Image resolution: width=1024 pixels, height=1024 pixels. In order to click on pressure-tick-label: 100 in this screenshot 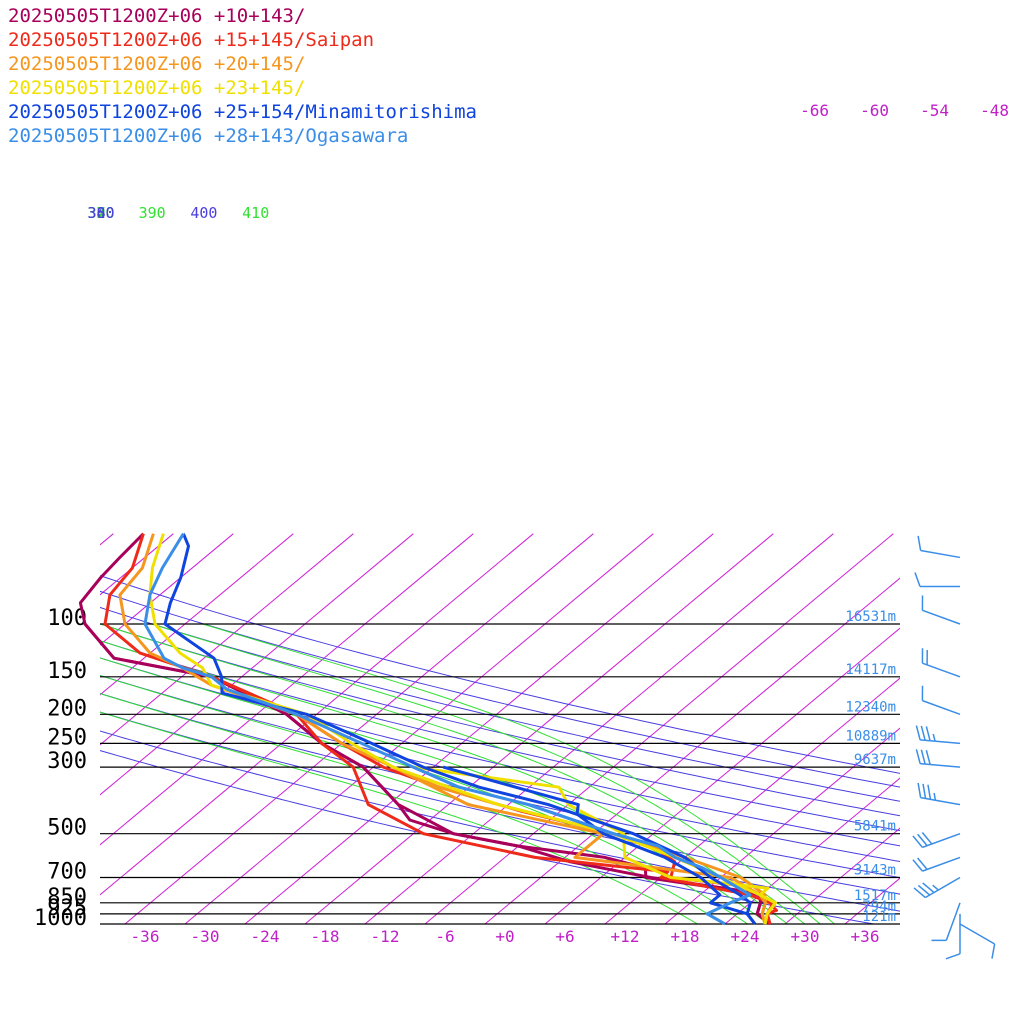, I will do `click(67, 618)`.